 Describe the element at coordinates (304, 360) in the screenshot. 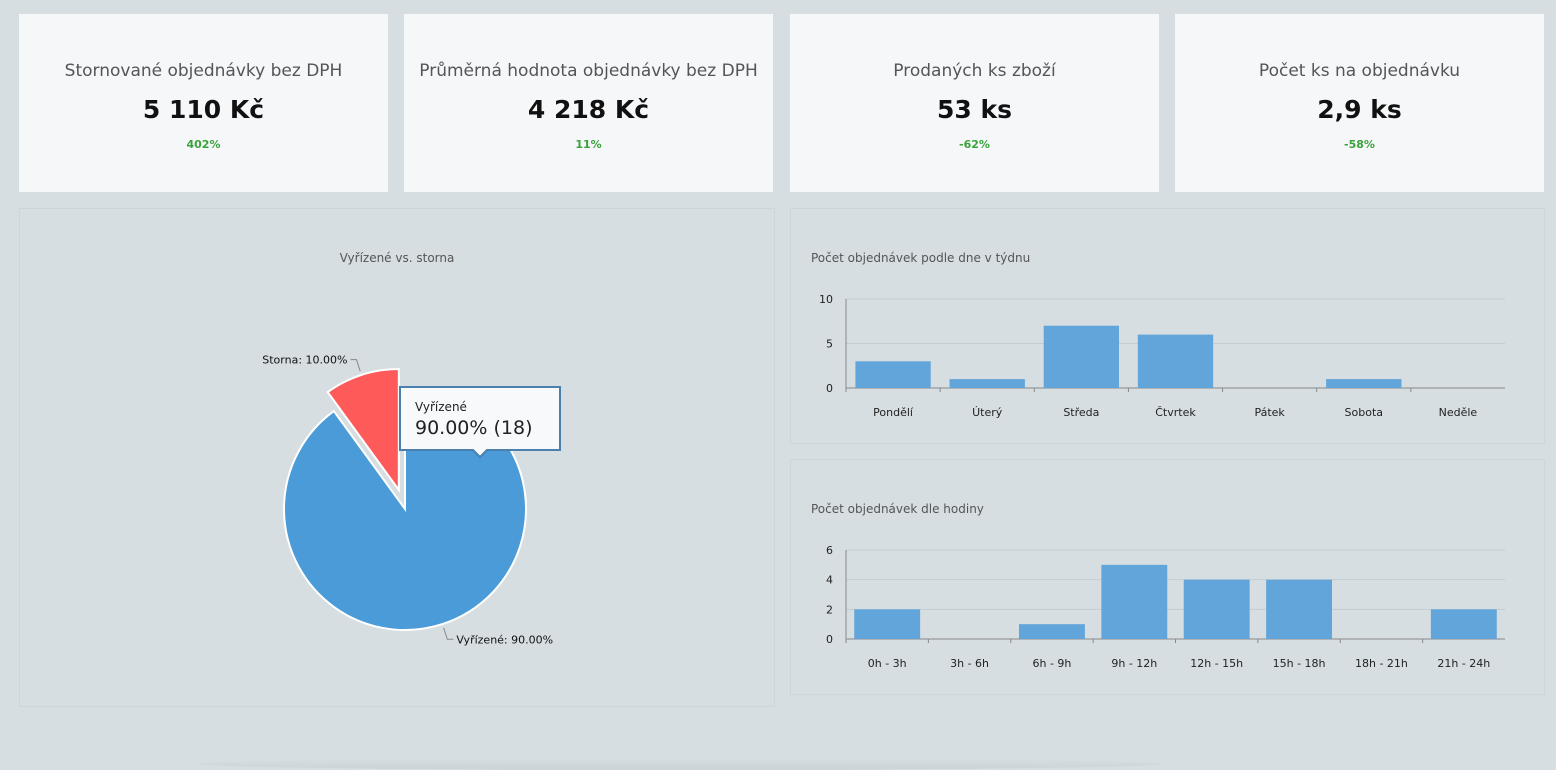

I see `pie-slice-label: Storna: 10.00%` at that location.